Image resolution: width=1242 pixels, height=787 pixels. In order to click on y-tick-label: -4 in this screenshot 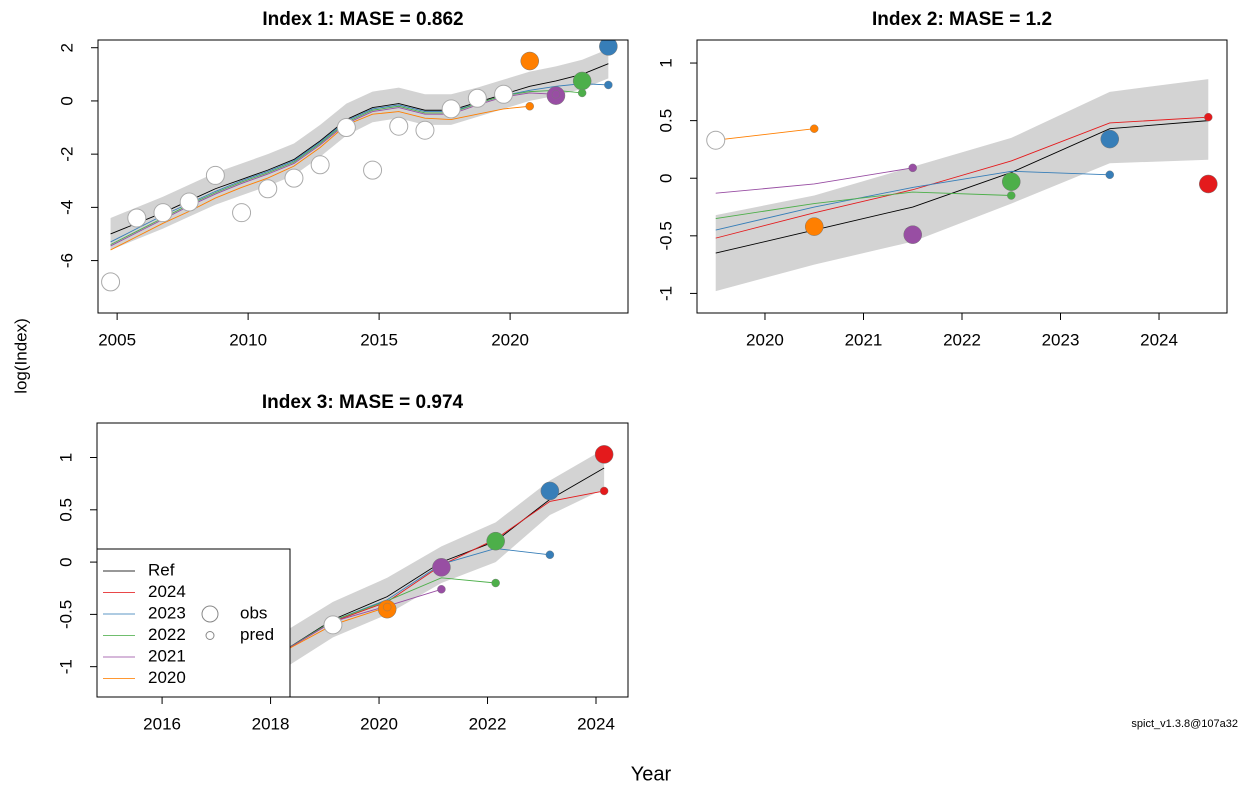, I will do `click(66, 207)`.